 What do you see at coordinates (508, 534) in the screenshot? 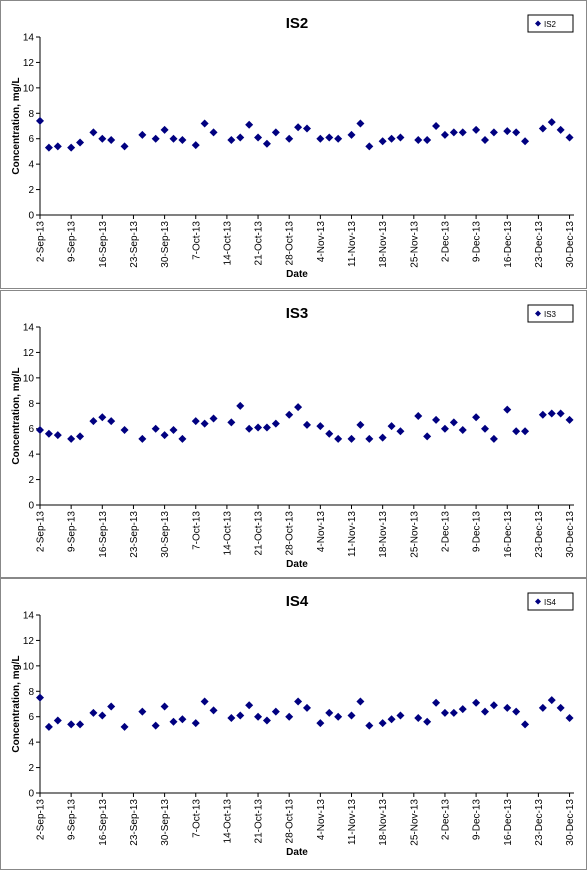
I see `x-tick-label: 16-Dec-13` at bounding box center [508, 534].